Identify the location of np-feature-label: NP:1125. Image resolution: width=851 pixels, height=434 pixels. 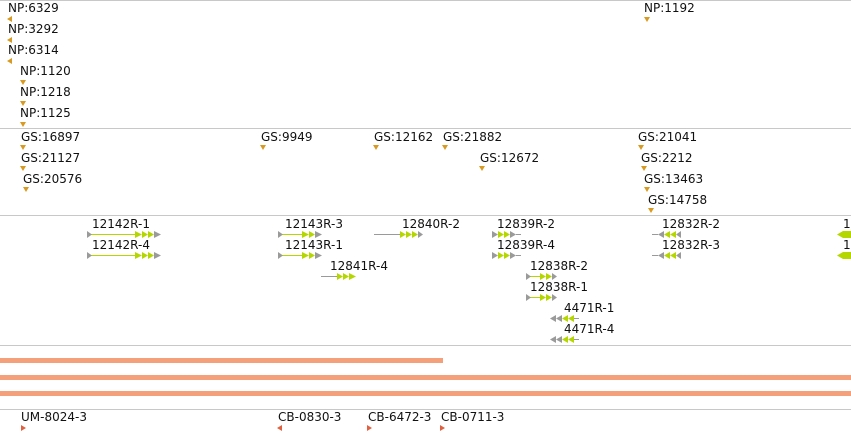
(45, 113).